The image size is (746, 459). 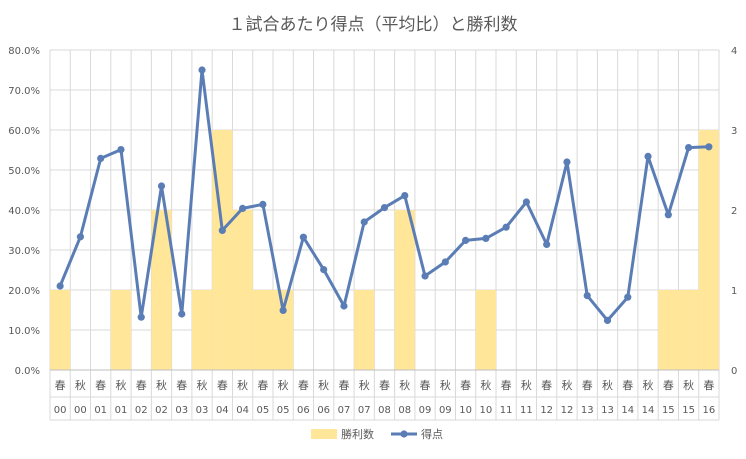 What do you see at coordinates (734, 51) in the screenshot?
I see `y-right-tick-label: 4` at bounding box center [734, 51].